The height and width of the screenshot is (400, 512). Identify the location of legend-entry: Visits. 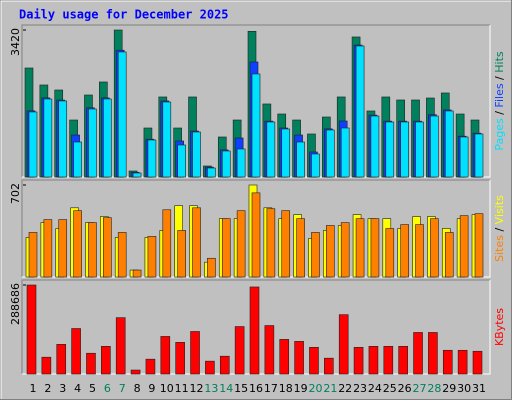
(499, 209).